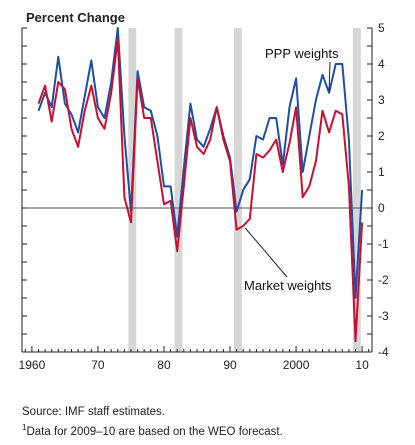 The width and height of the screenshot is (415, 445). What do you see at coordinates (383, 244) in the screenshot?
I see `y-tick-label: -1` at bounding box center [383, 244].